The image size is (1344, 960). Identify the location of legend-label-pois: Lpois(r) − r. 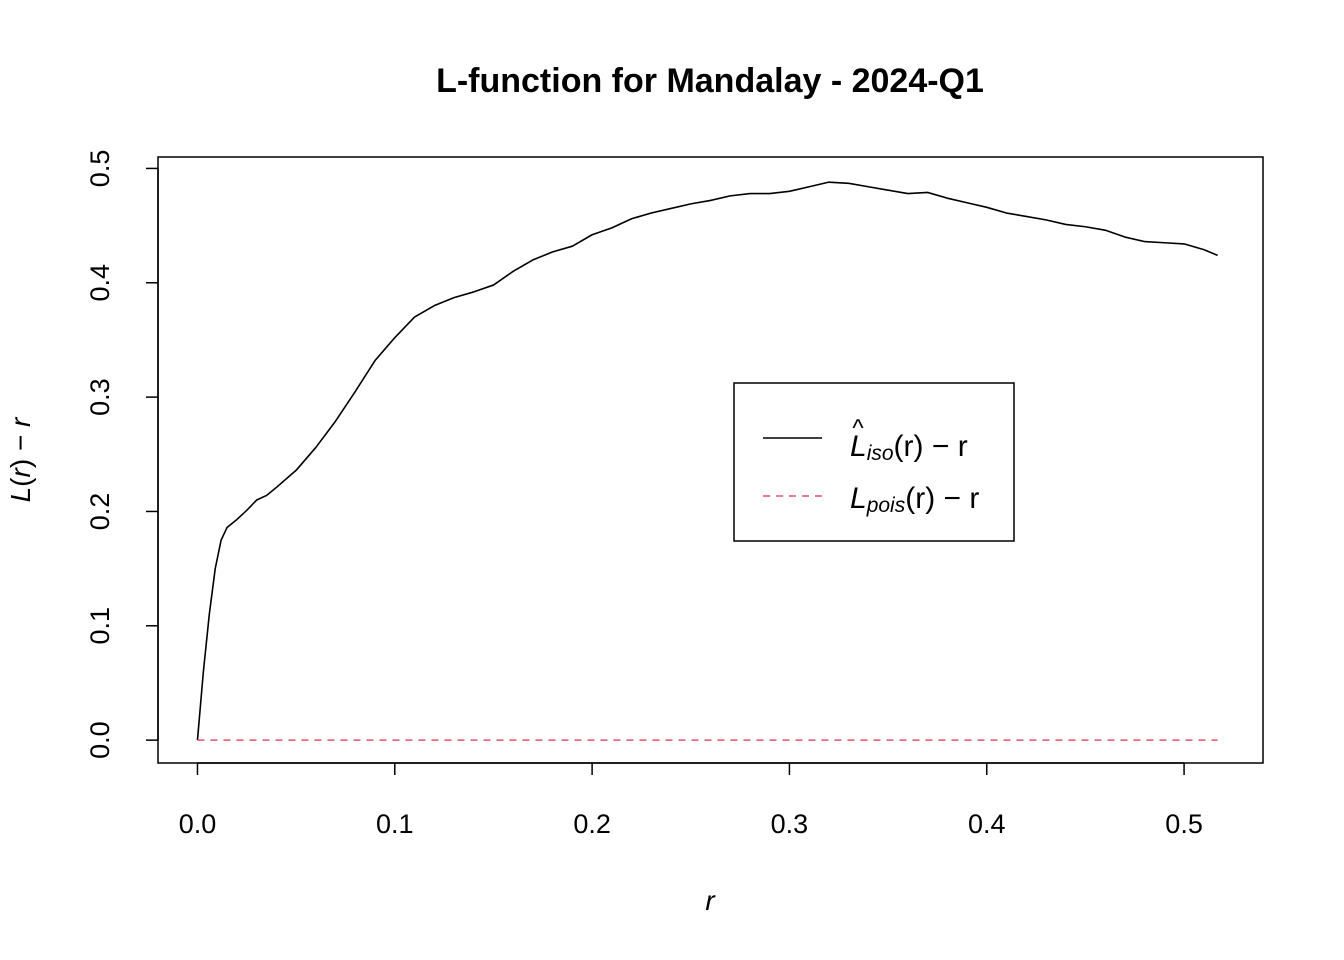
(914, 499).